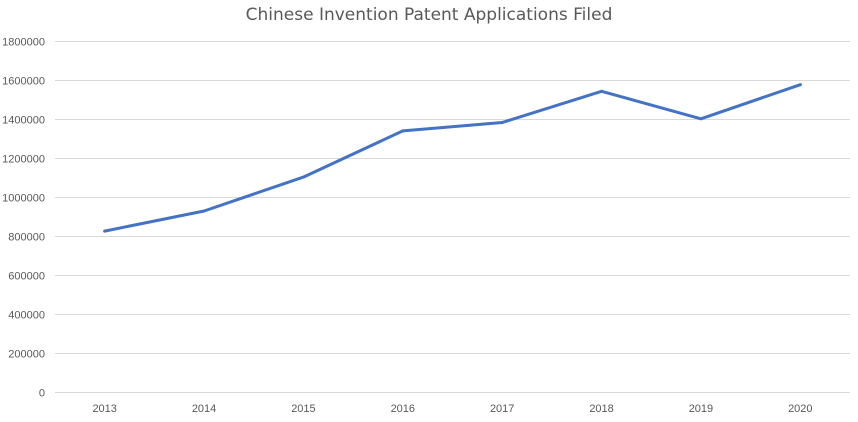 The image size is (858, 422). What do you see at coordinates (502, 409) in the screenshot?
I see `x-tick-label: 2017` at bounding box center [502, 409].